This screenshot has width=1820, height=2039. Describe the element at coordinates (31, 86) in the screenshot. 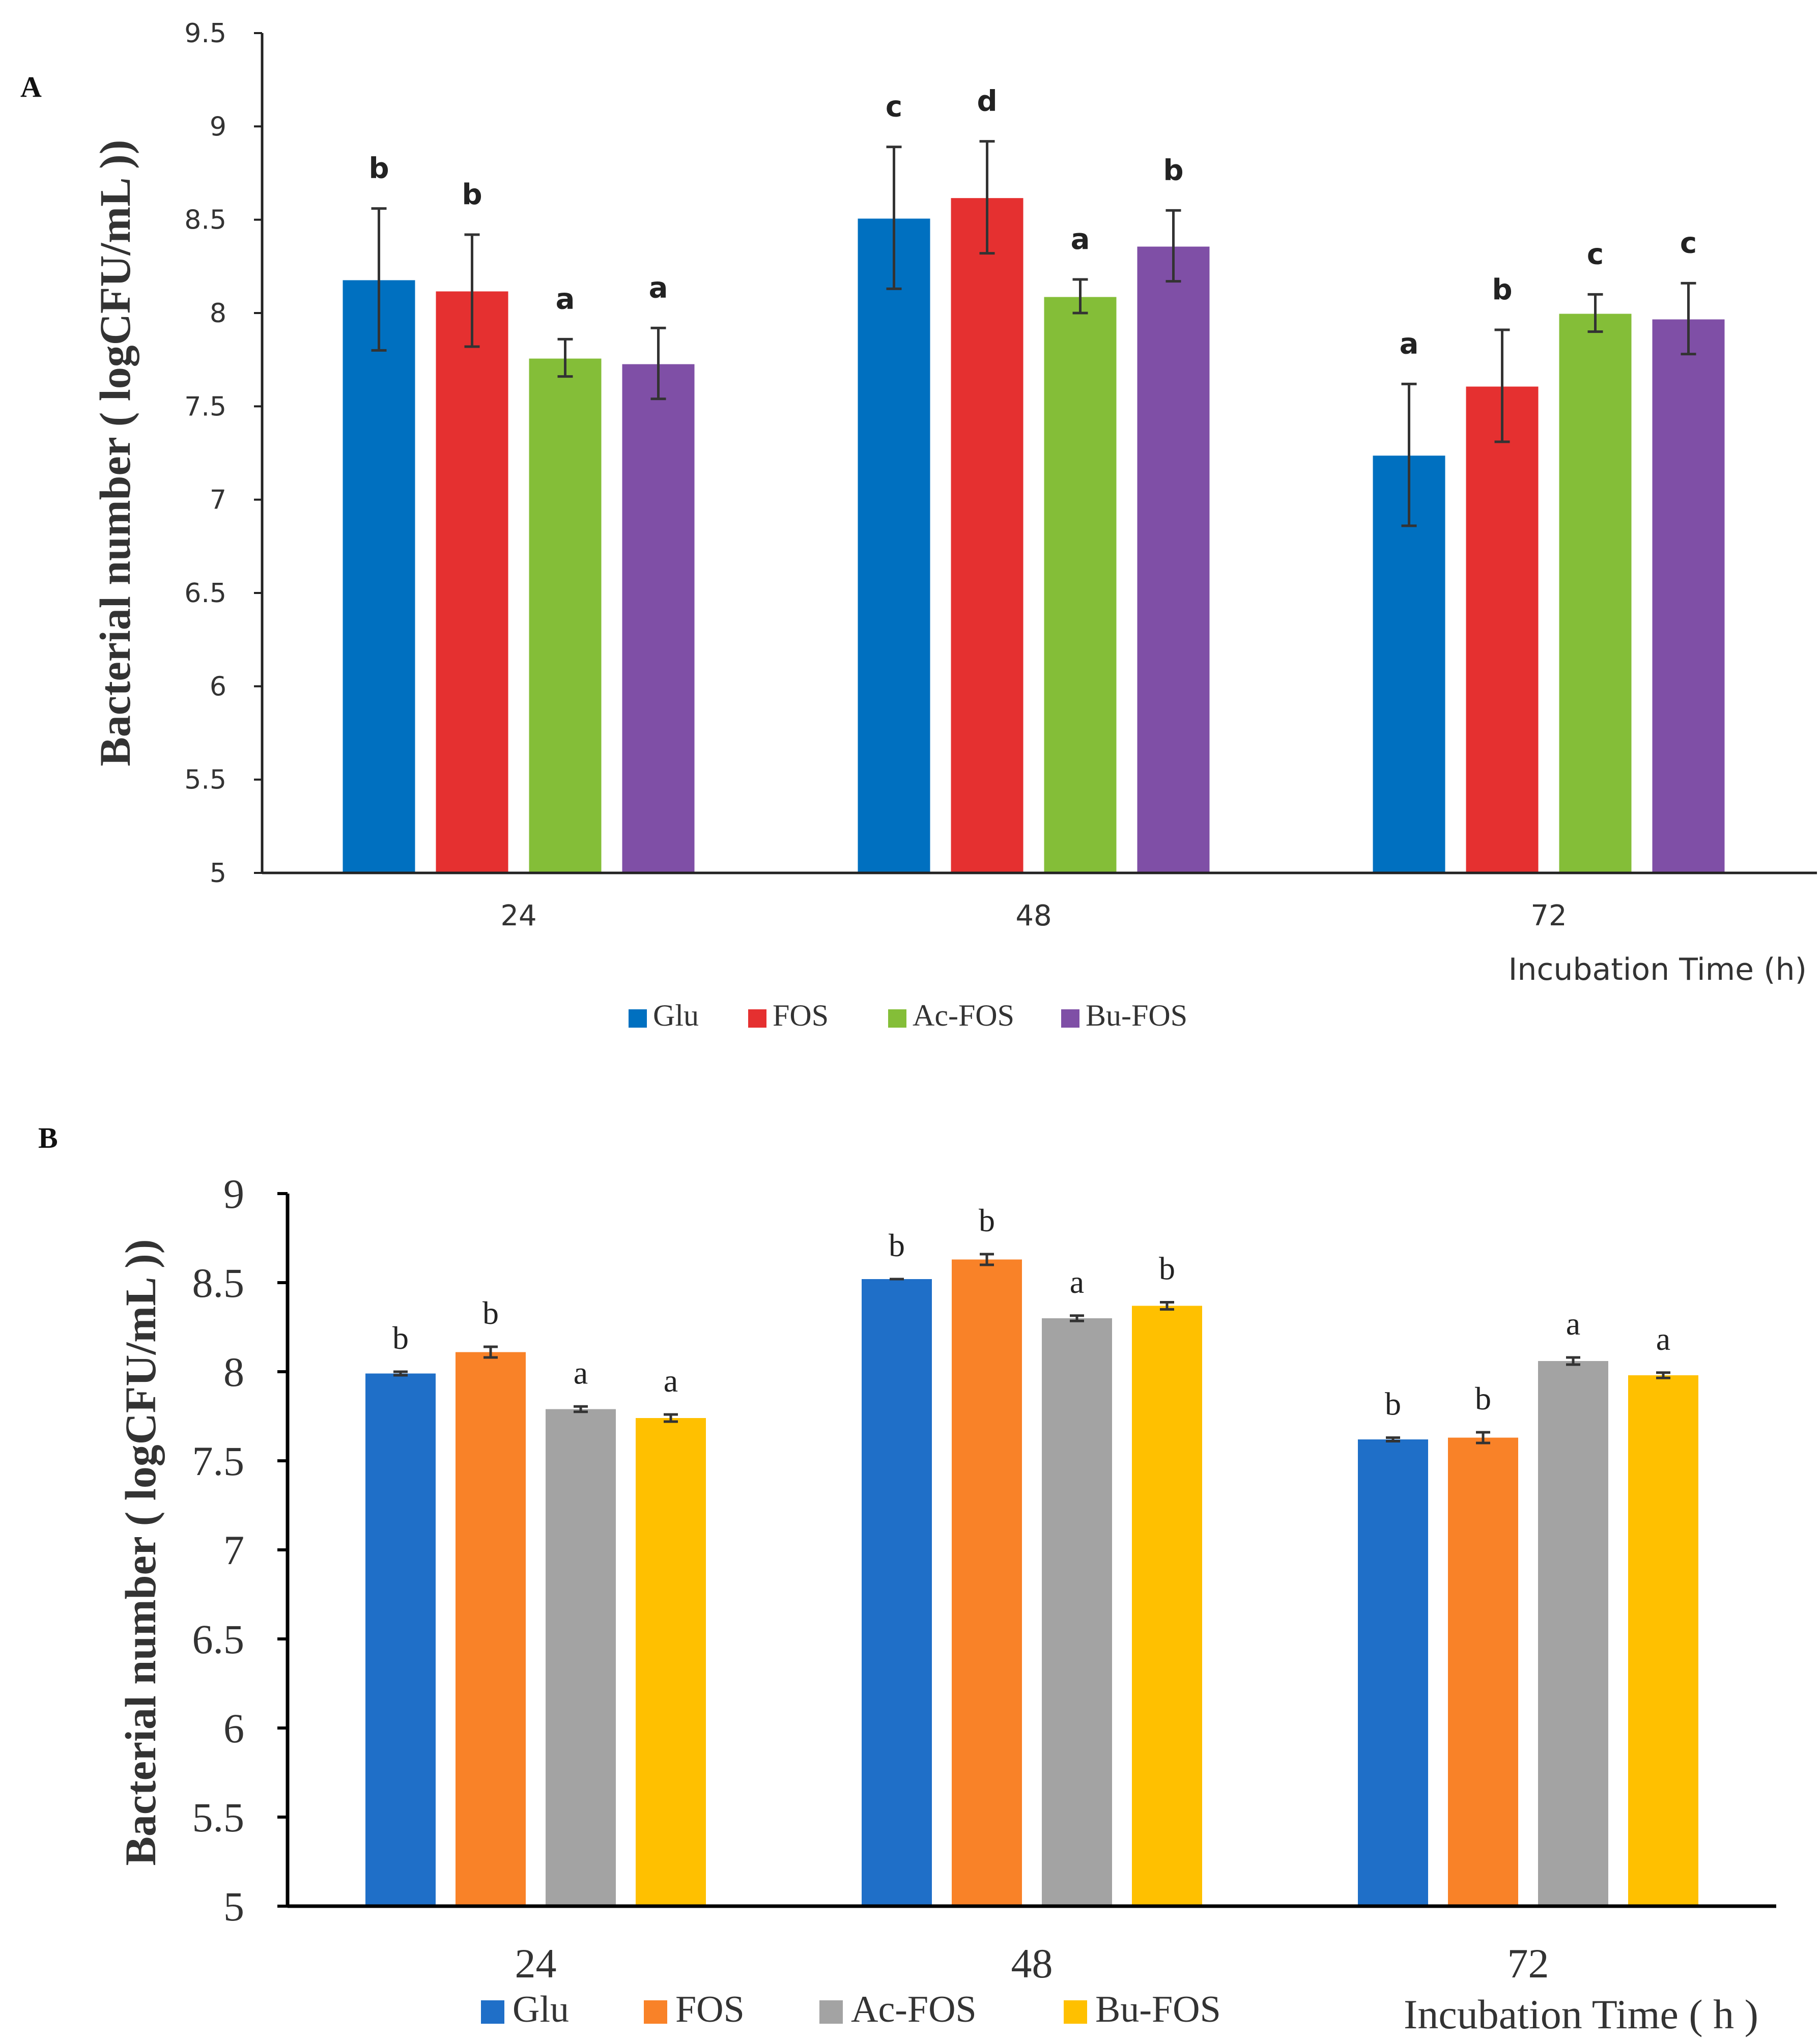

I see `panel-letter-a: A` at that location.